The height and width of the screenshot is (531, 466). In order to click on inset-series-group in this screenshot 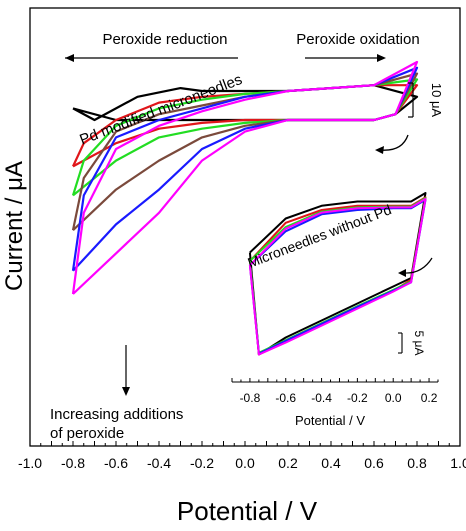, I will do `click(337, 274)`.